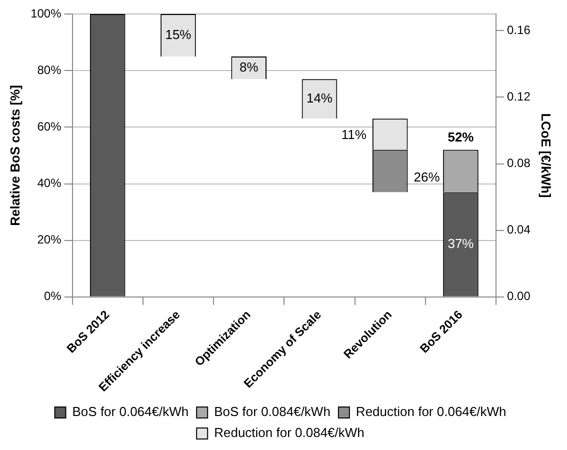  Describe the element at coordinates (519, 229) in the screenshot. I see `y2-tick-label: 0.04` at that location.